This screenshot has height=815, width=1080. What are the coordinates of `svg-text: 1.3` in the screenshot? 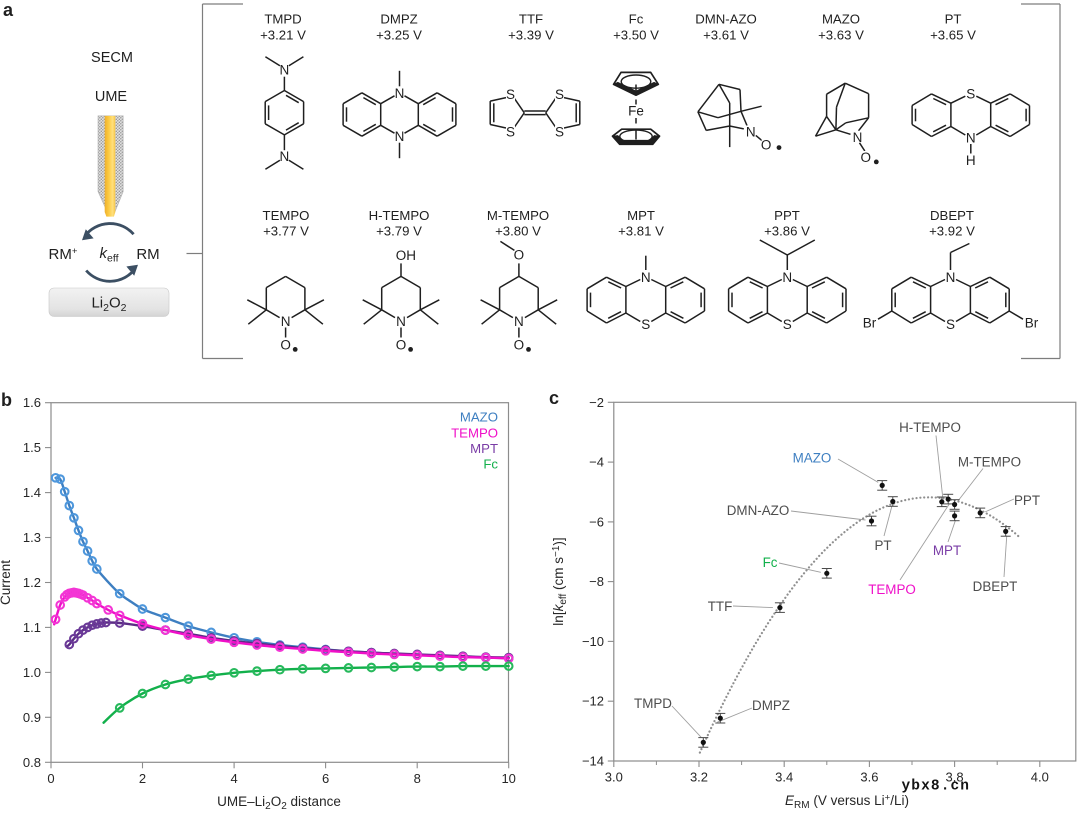 It's located at (32, 537).